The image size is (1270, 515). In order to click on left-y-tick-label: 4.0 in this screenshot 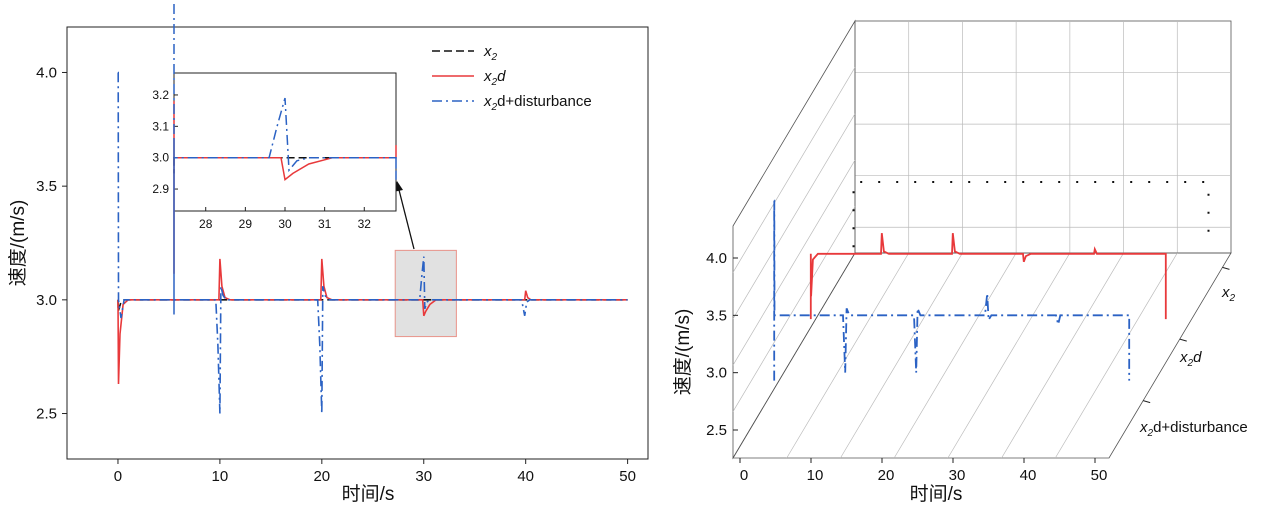, I will do `click(46, 72)`.